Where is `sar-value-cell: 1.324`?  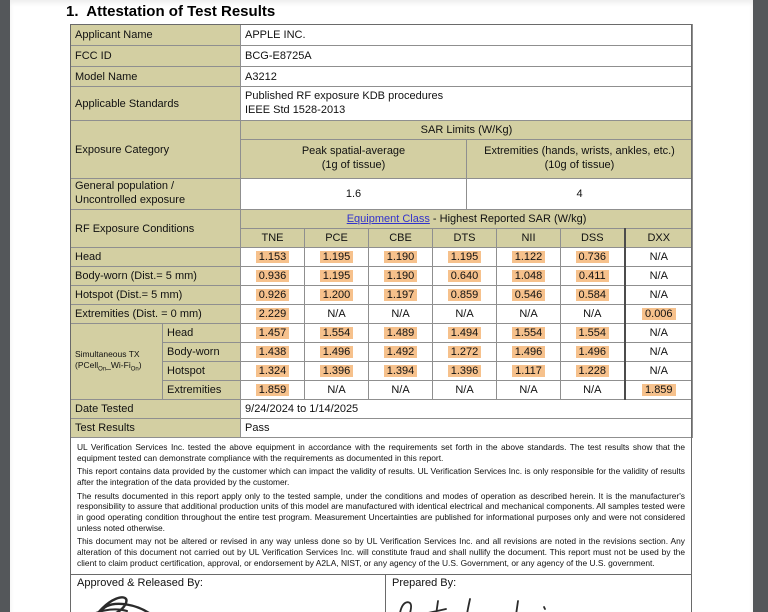 sar-value-cell: 1.324 is located at coordinates (273, 371).